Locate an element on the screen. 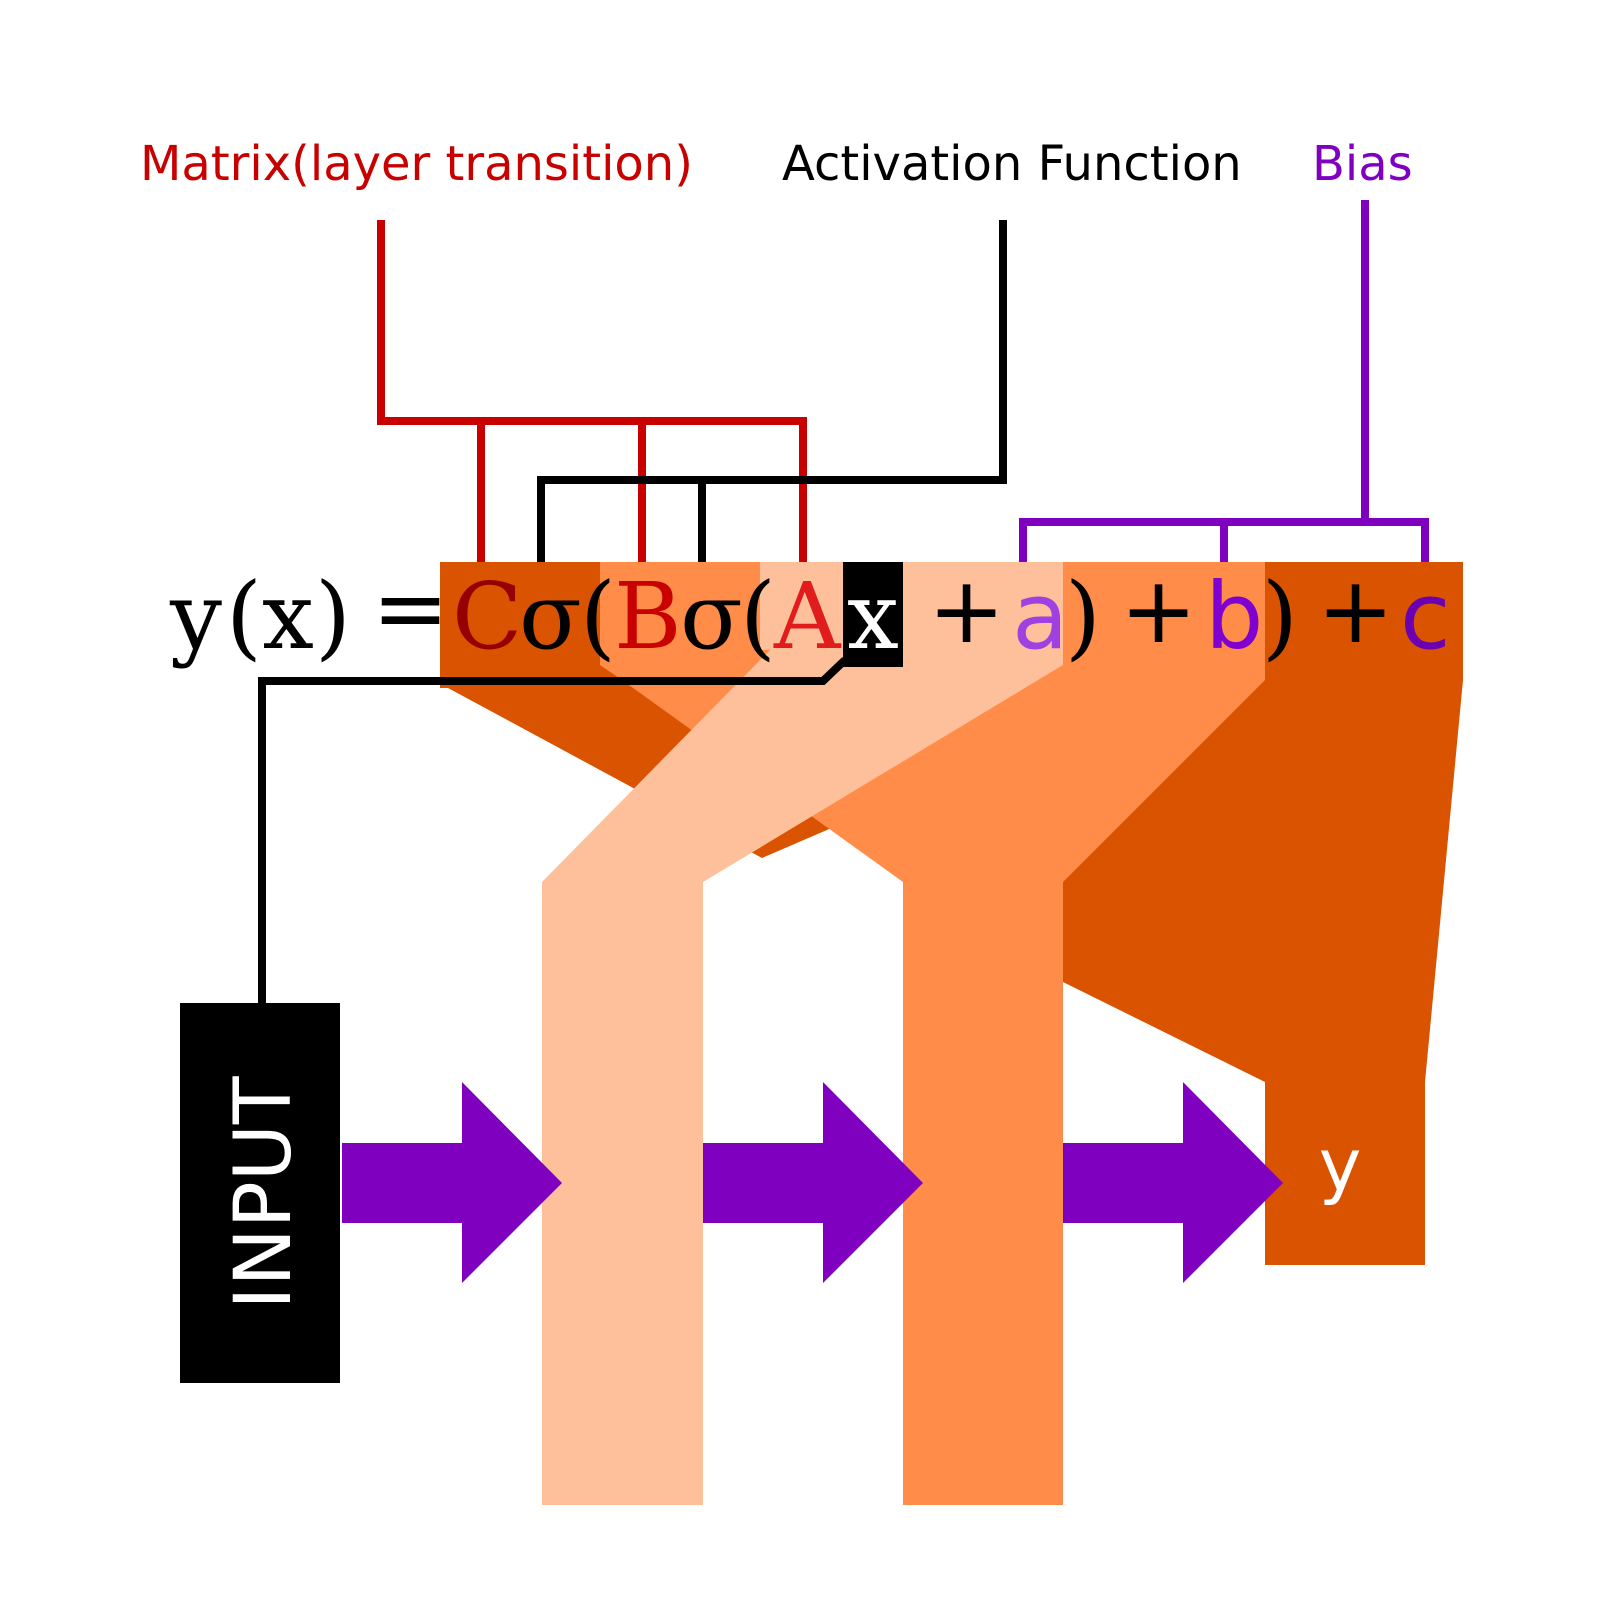 This screenshot has width=1600, height=1605. eq-input-x: x is located at coordinates (873, 616).